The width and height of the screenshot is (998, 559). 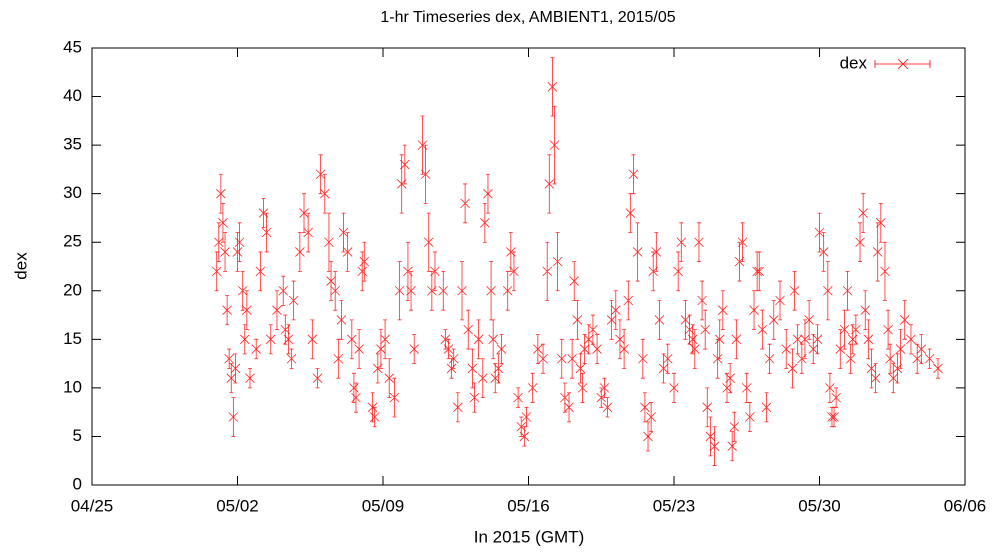 I want to click on x-tick-label: 05/30, so click(x=819, y=505).